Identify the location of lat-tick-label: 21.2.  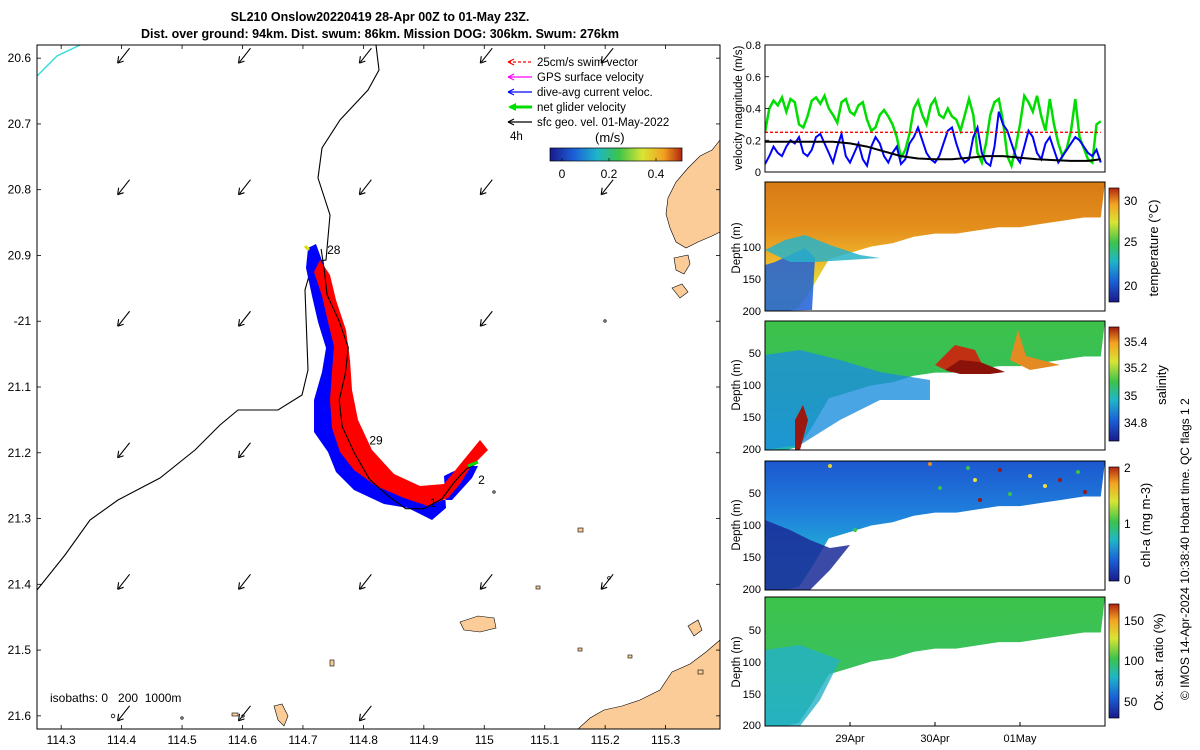
(20, 453).